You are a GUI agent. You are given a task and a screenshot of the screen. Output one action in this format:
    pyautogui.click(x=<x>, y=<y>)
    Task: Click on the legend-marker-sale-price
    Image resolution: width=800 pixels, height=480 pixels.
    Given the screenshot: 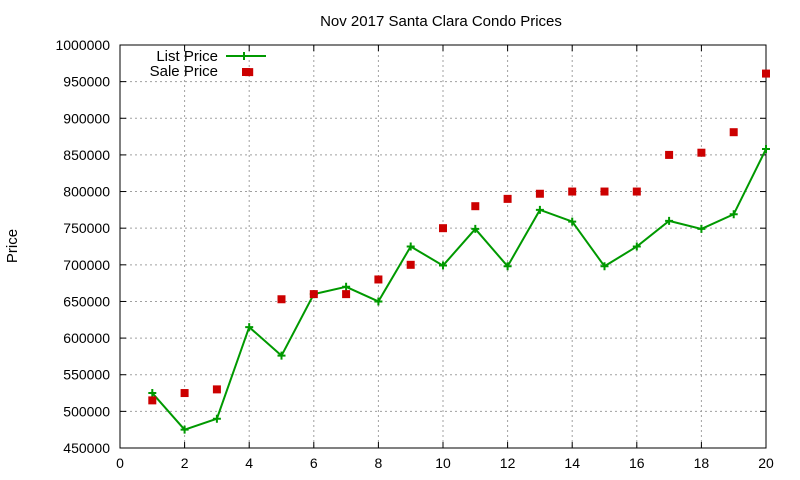 What is the action you would take?
    pyautogui.click(x=246, y=72)
    